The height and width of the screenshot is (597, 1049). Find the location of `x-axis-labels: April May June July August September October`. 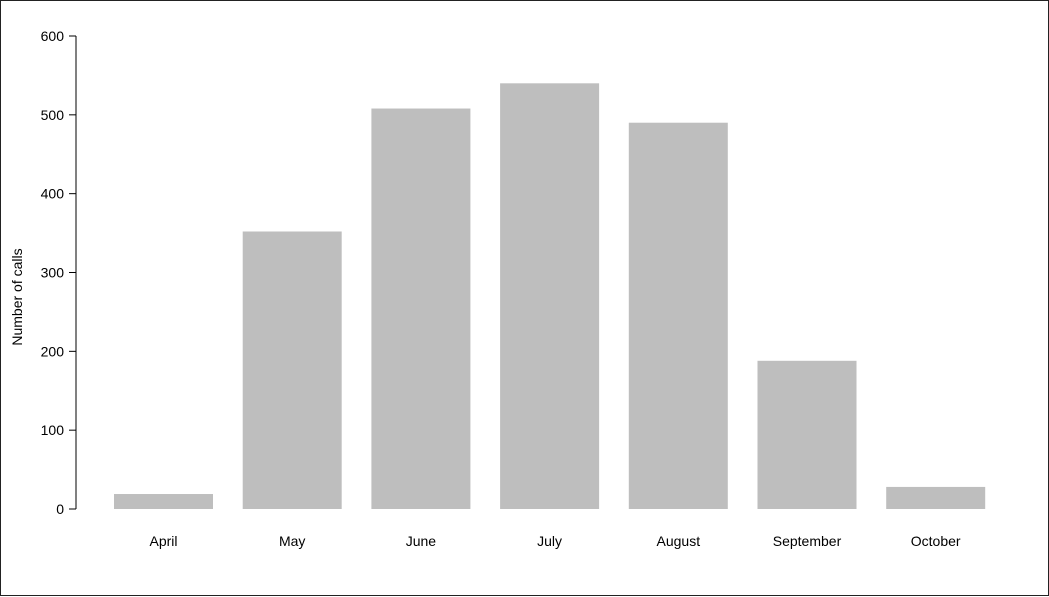

x-axis-labels: April May June July August September October is located at coordinates (554, 541).